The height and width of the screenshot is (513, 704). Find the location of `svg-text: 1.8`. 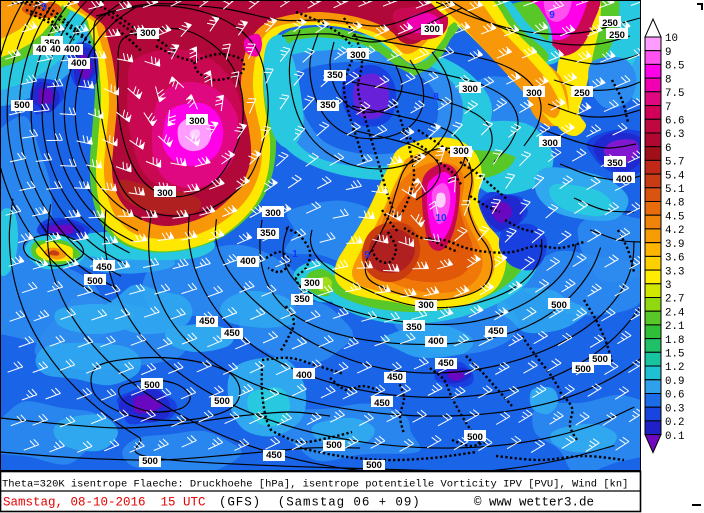

svg-text: 1.8 is located at coordinates (674, 341).